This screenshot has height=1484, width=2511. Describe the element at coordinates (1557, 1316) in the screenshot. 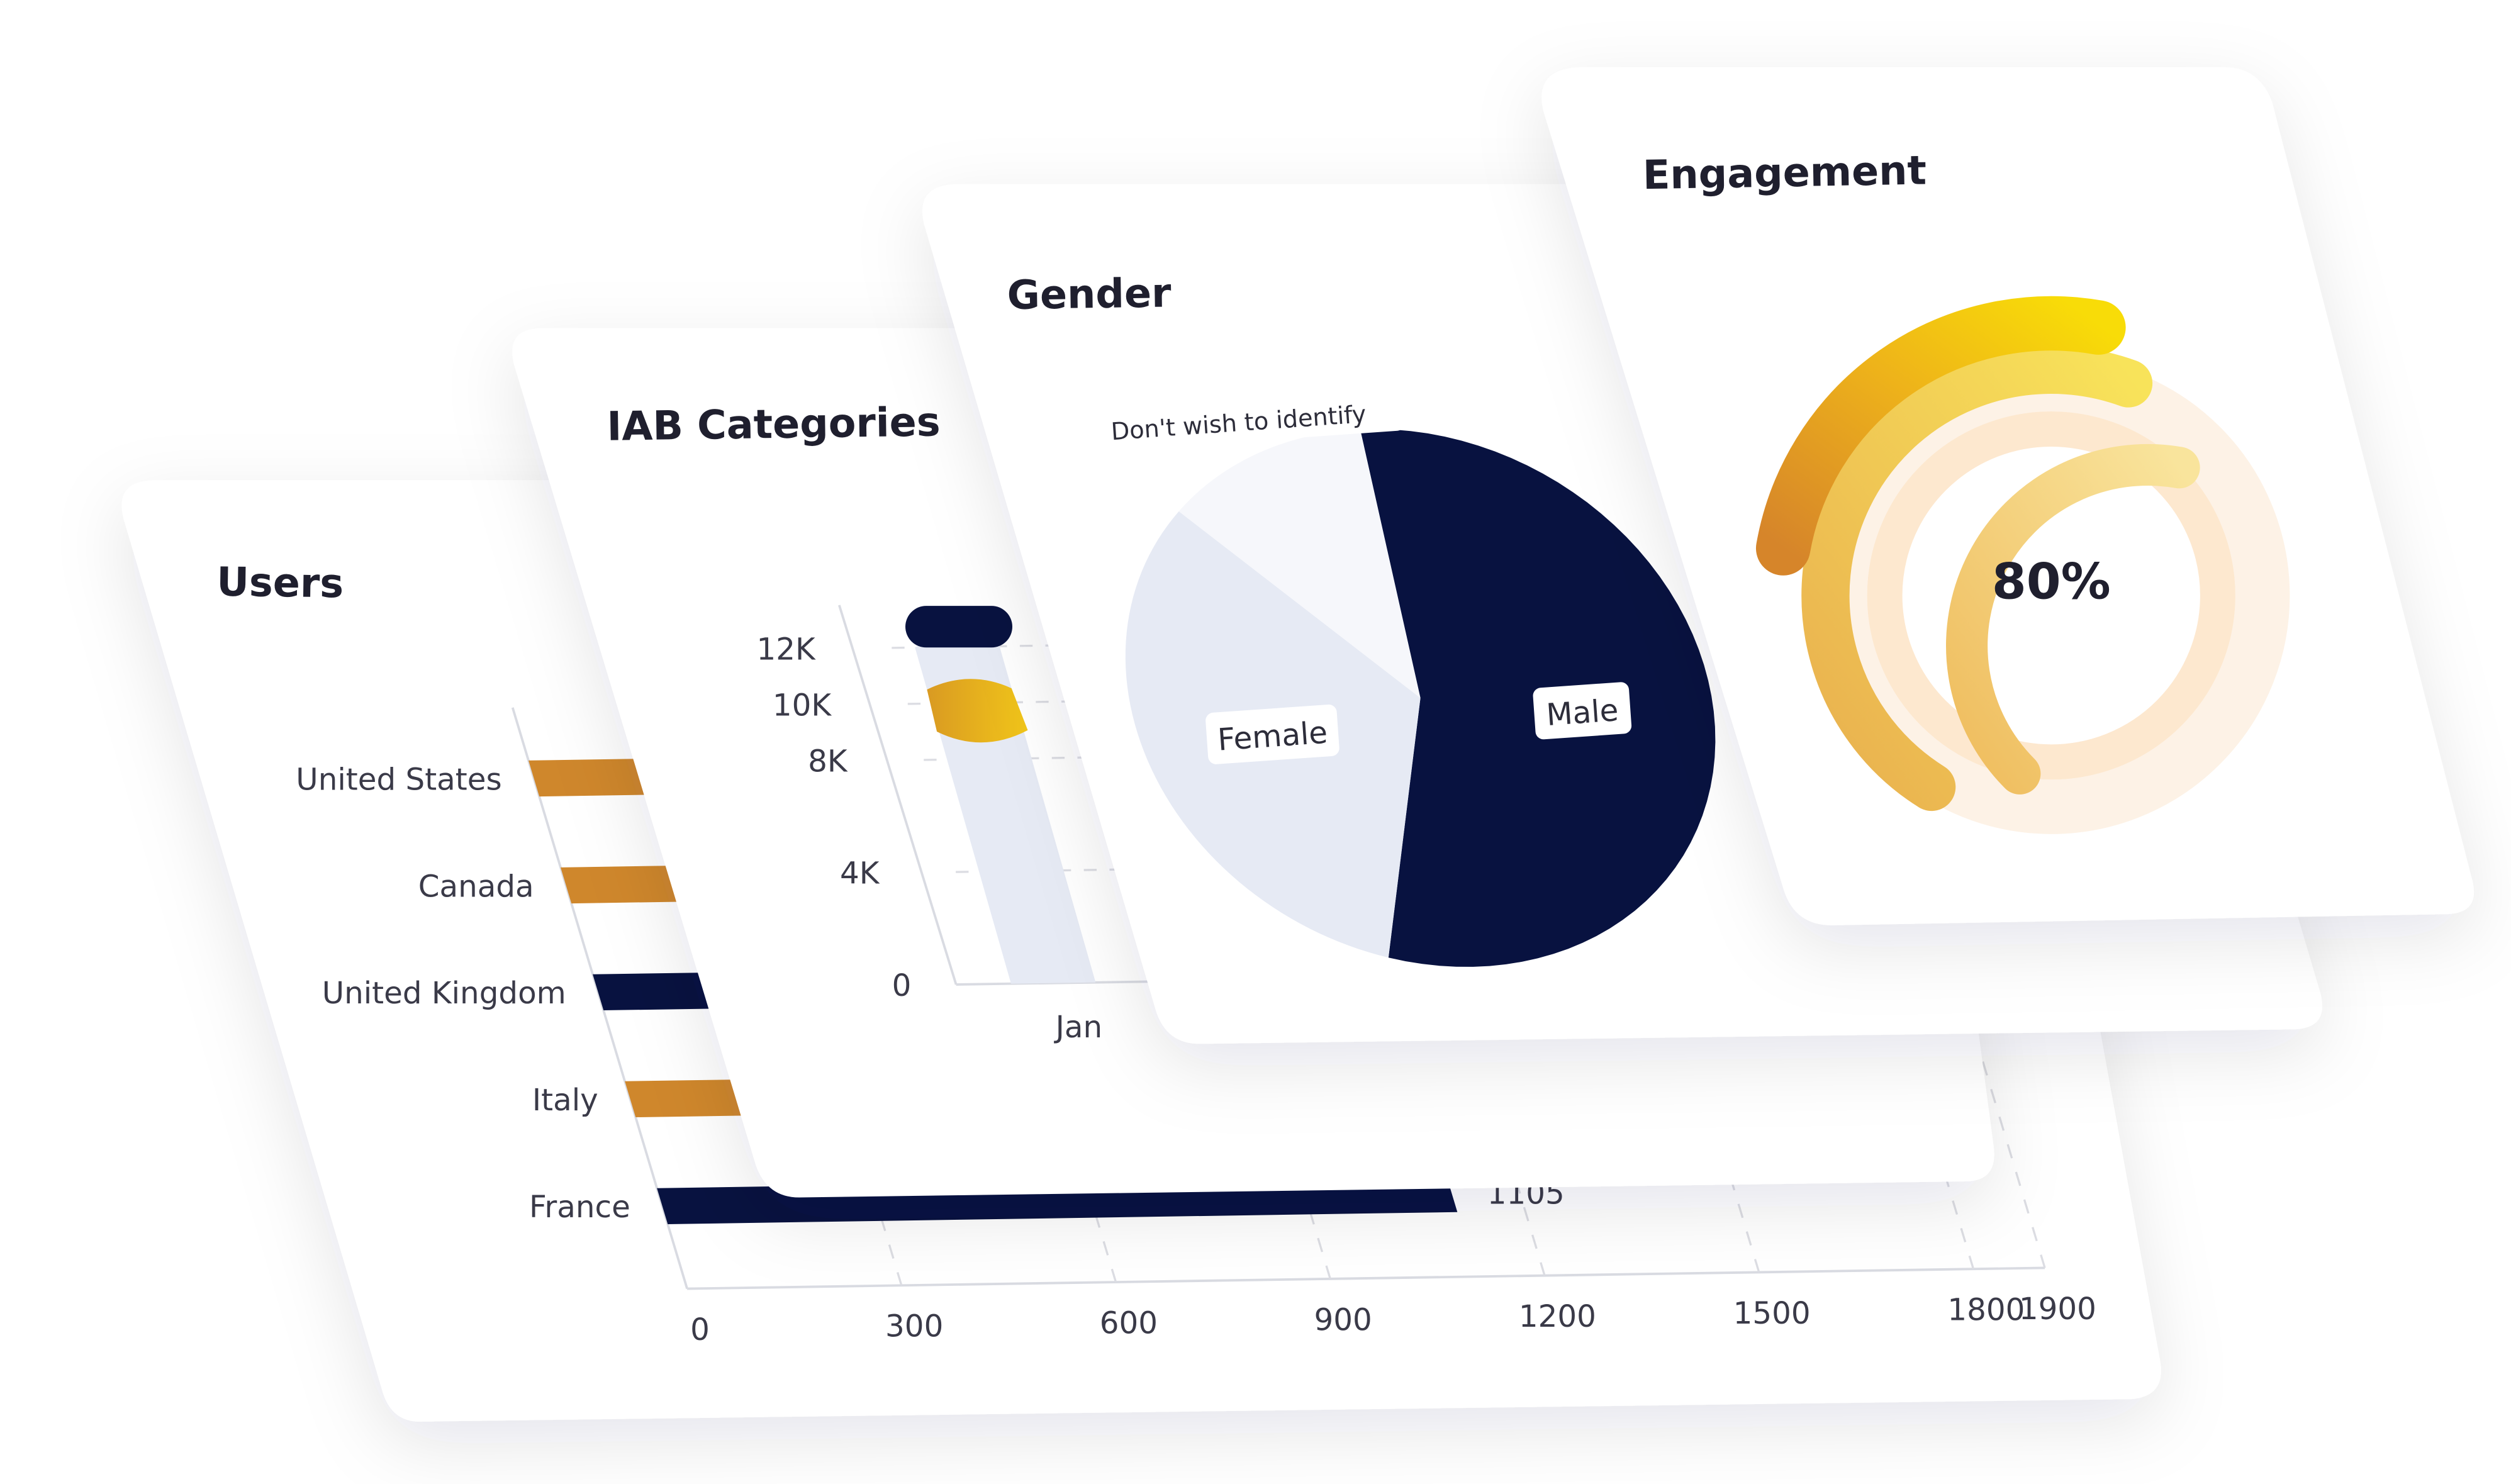

I see `users-x-tick-label: 1200` at that location.